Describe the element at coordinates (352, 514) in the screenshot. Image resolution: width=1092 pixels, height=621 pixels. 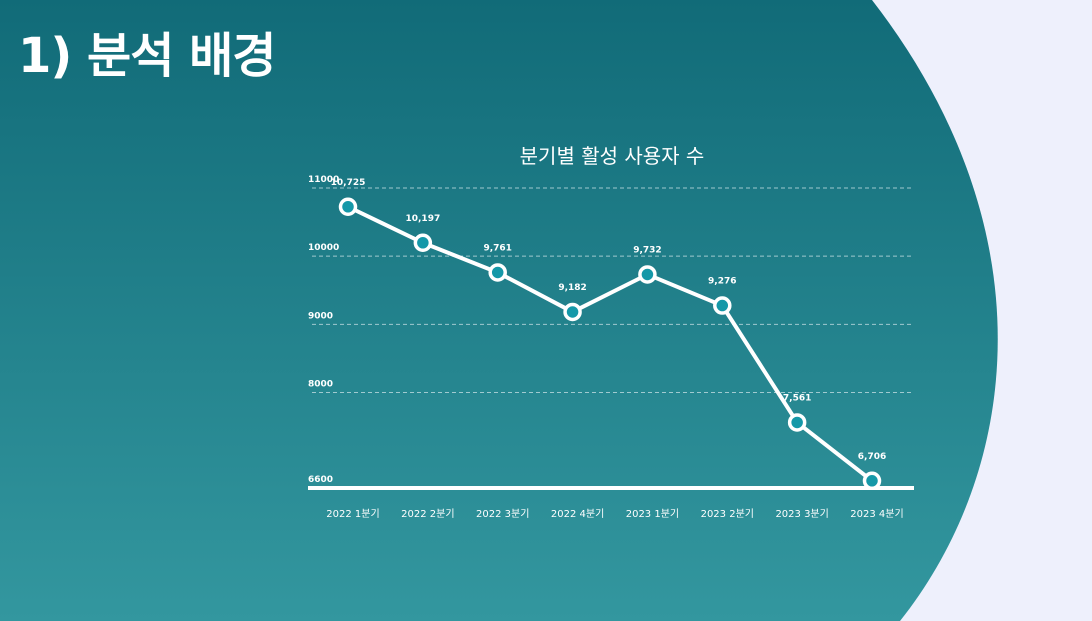
I see `x-tick-label: 2022 1분기` at that location.